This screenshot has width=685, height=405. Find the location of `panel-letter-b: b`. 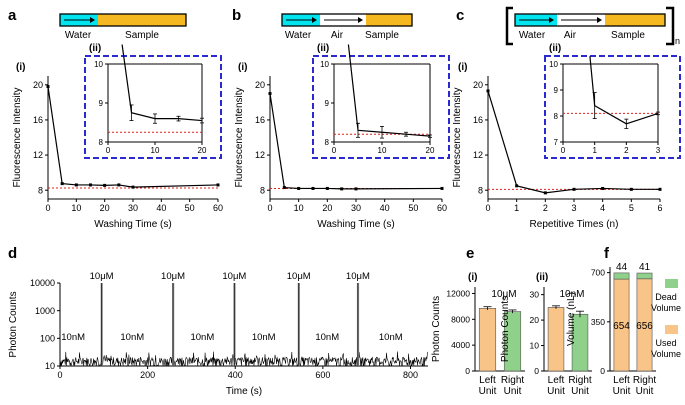

panel-letter-b: b is located at coordinates (236, 15).